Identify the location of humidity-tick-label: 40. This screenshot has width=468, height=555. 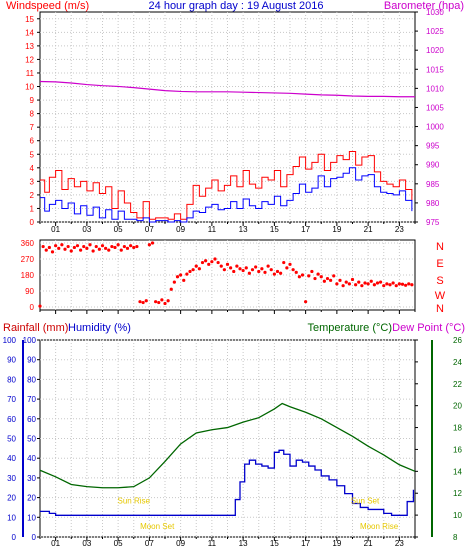
(11, 458).